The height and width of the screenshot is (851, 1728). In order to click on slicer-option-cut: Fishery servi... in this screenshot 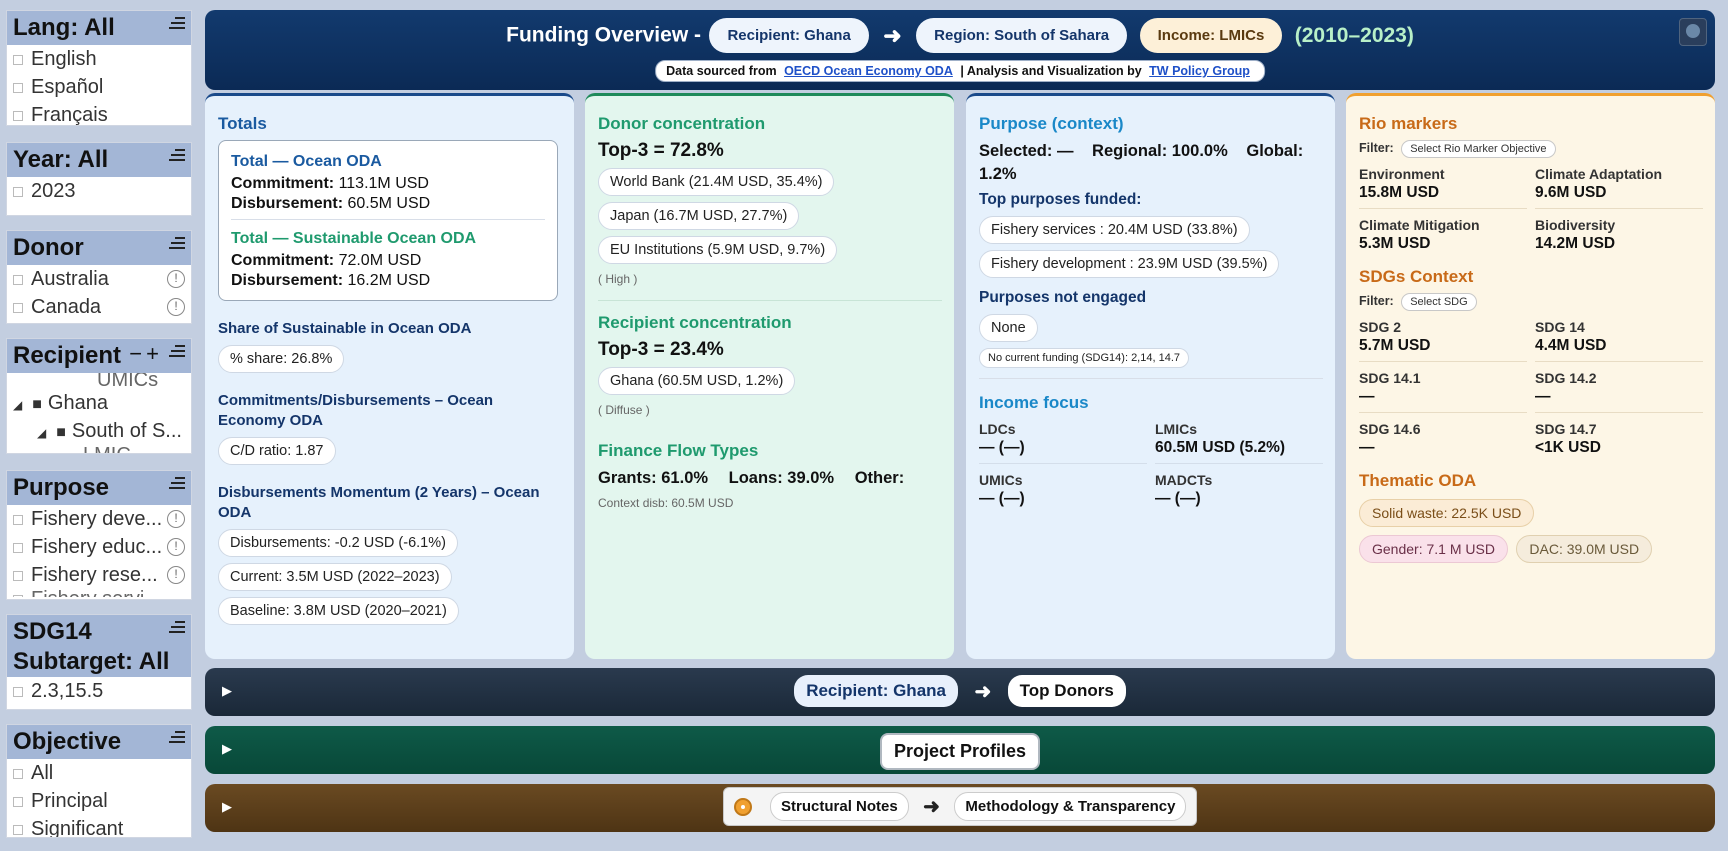, I will do `click(99, 593)`.